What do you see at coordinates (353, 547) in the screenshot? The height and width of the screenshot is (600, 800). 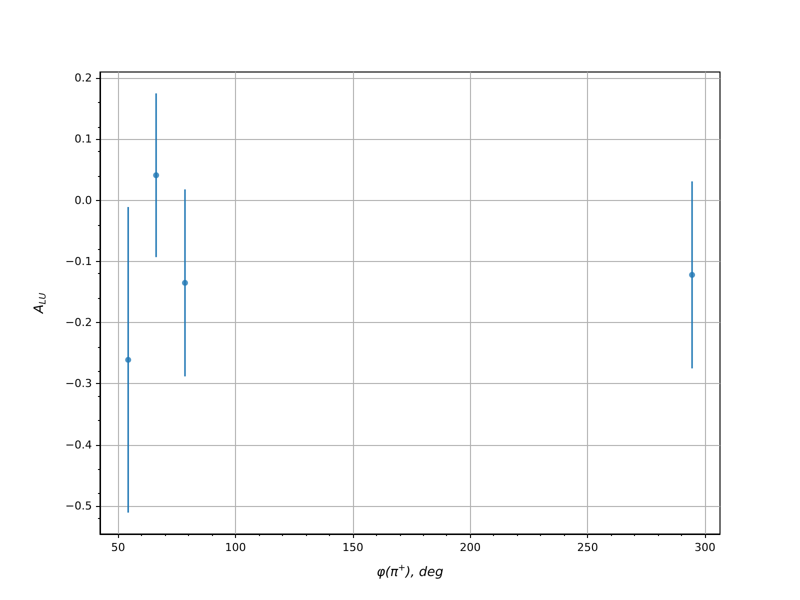 I see `x-tick-label: 150` at bounding box center [353, 547].